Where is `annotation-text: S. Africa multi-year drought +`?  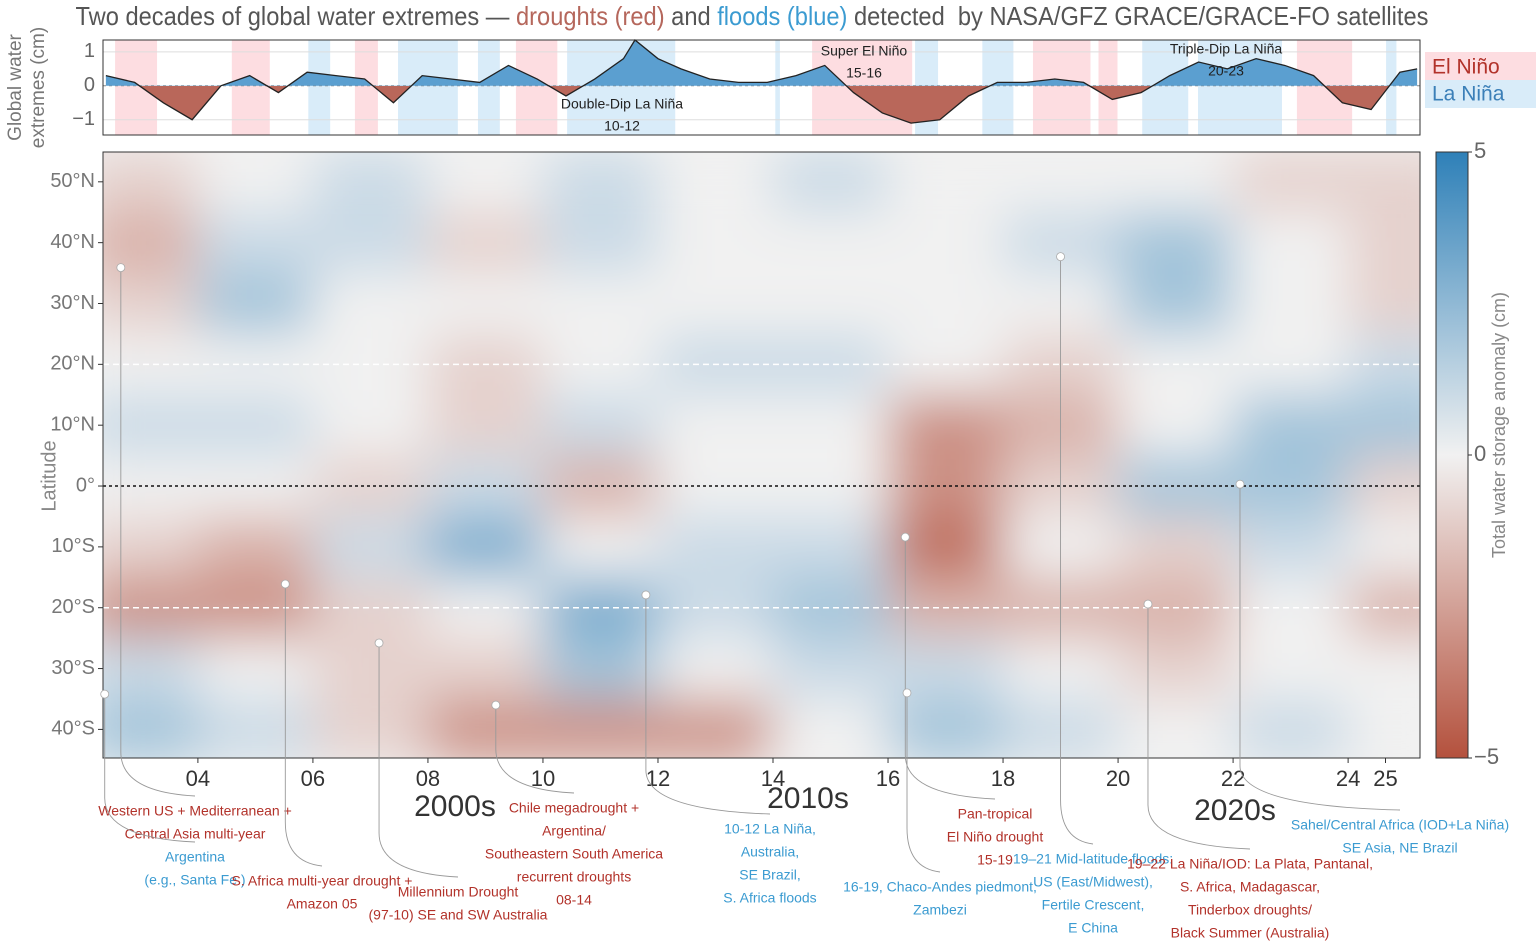 annotation-text: S. Africa multi-year drought + is located at coordinates (322, 881).